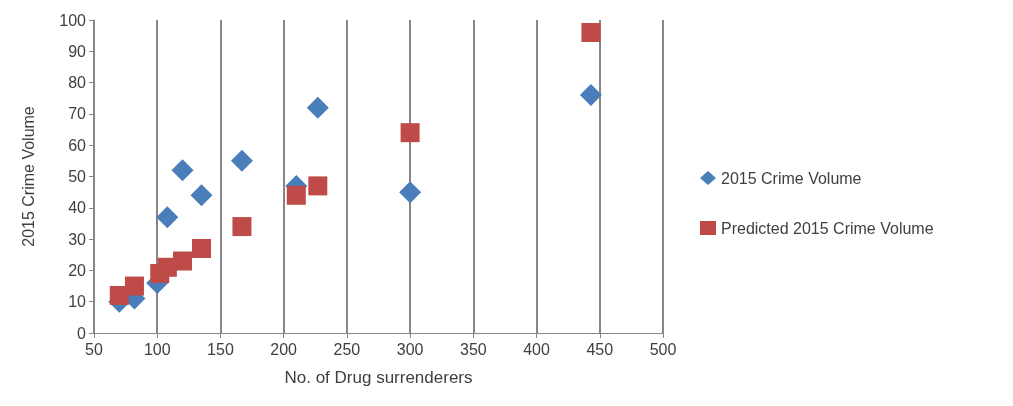 Image resolution: width=1013 pixels, height=406 pixels. What do you see at coordinates (77, 270) in the screenshot?
I see `y-tick-label: 20` at bounding box center [77, 270].